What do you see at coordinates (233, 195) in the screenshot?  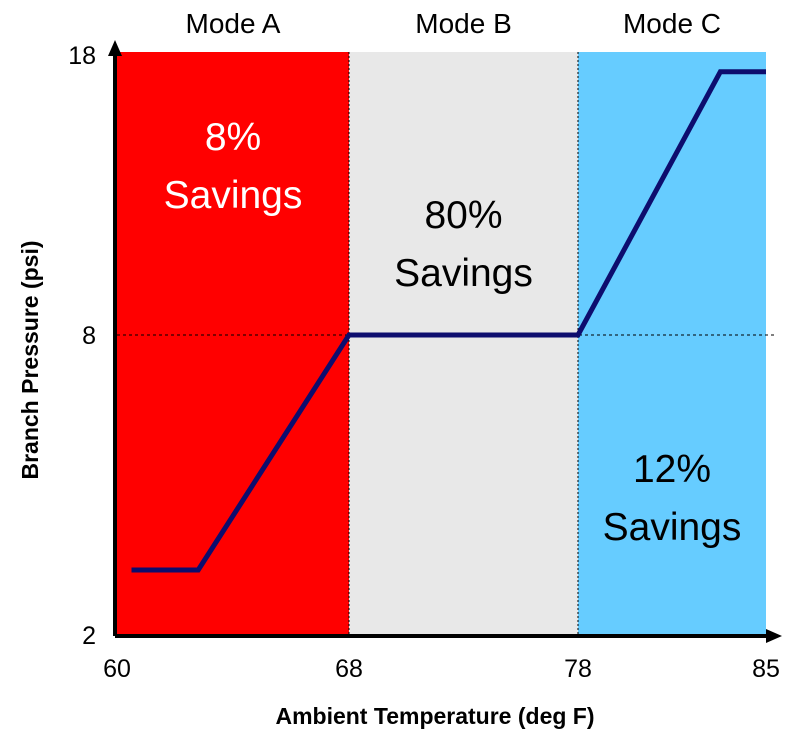 I see `savings-label-mode-a-line-1: Savings` at bounding box center [233, 195].